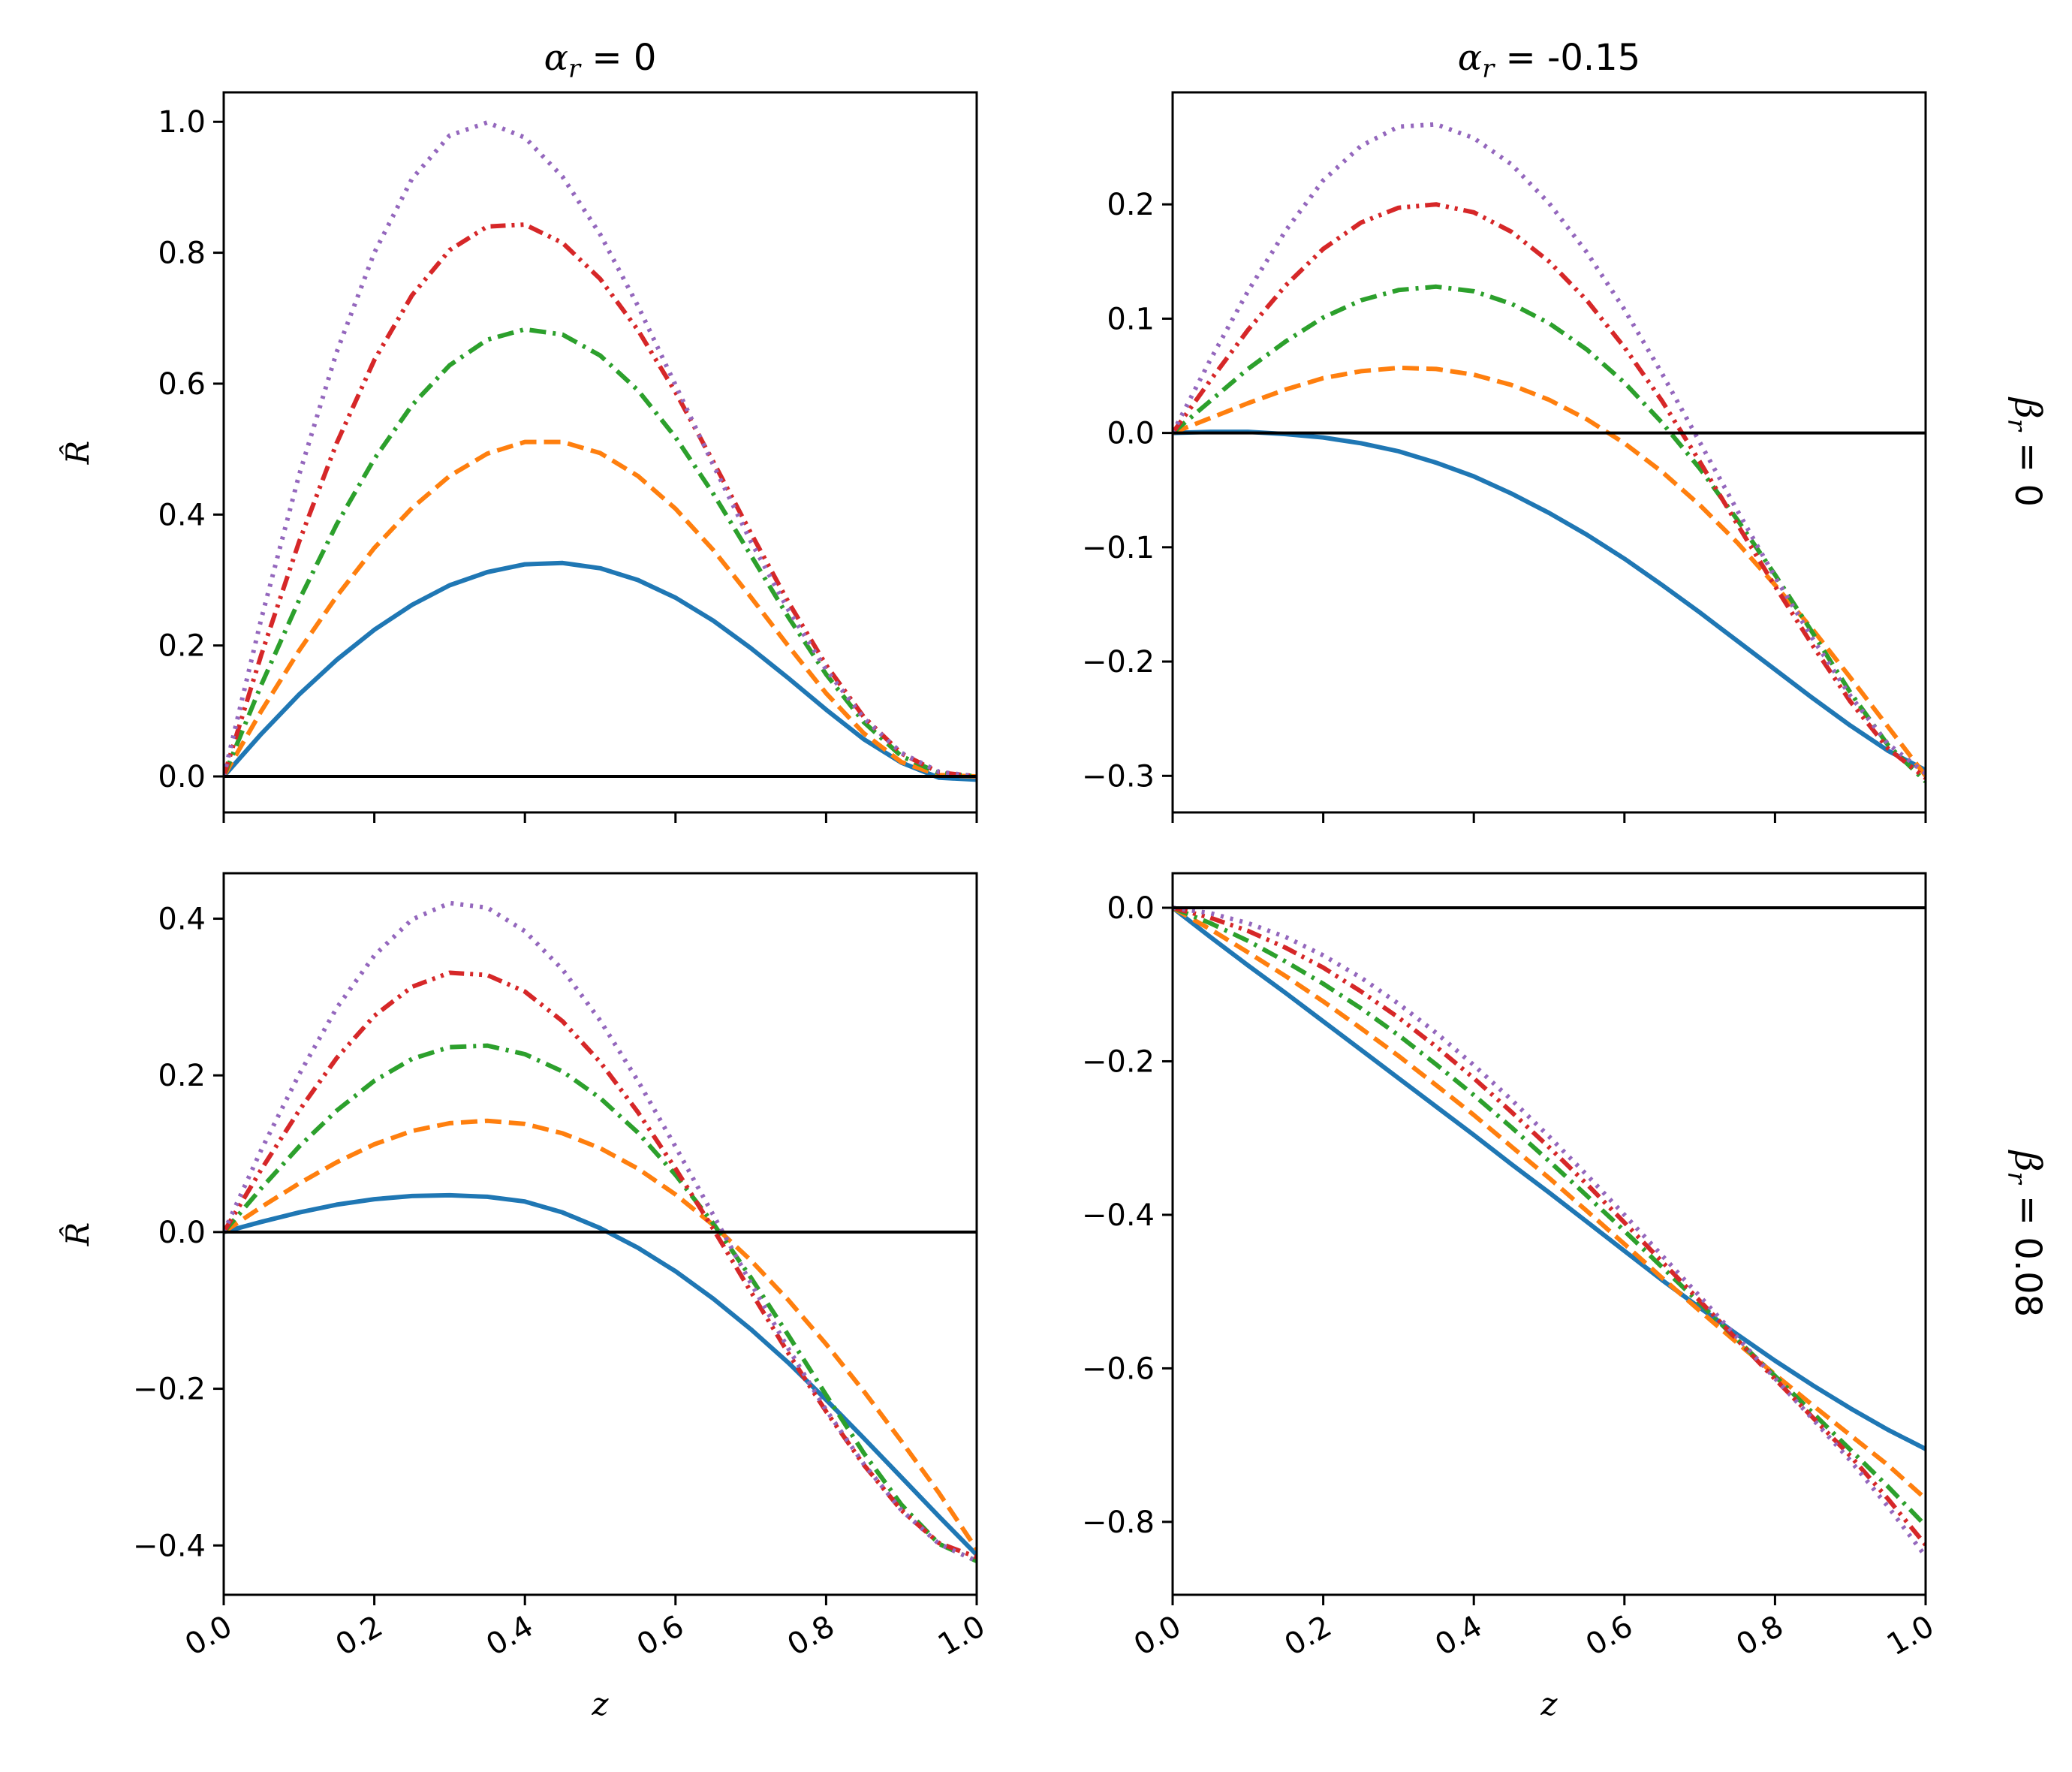 The width and height of the screenshot is (2072, 1772). I want to click on row-label-bottom: βr = 0.08, so click(2025, 1233).